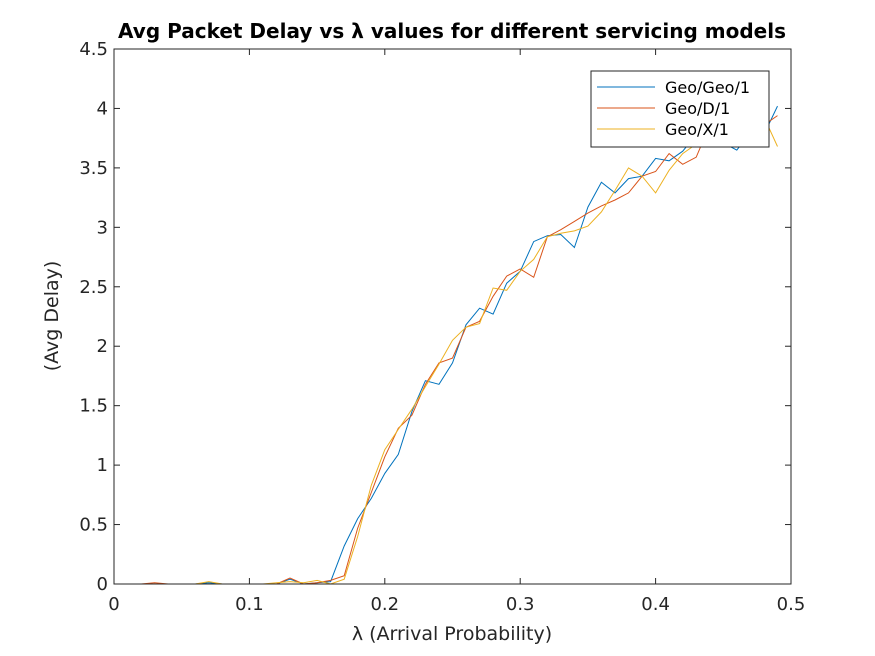  Describe the element at coordinates (52, 316) in the screenshot. I see `y-axis-label: (Avg Delay)` at that location.